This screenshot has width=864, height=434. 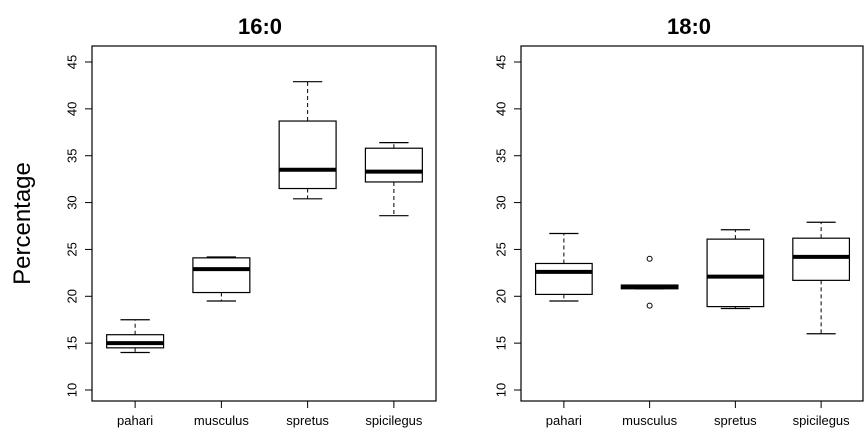 What do you see at coordinates (22, 223) in the screenshot?
I see `y-axis-label: Percentage` at bounding box center [22, 223].